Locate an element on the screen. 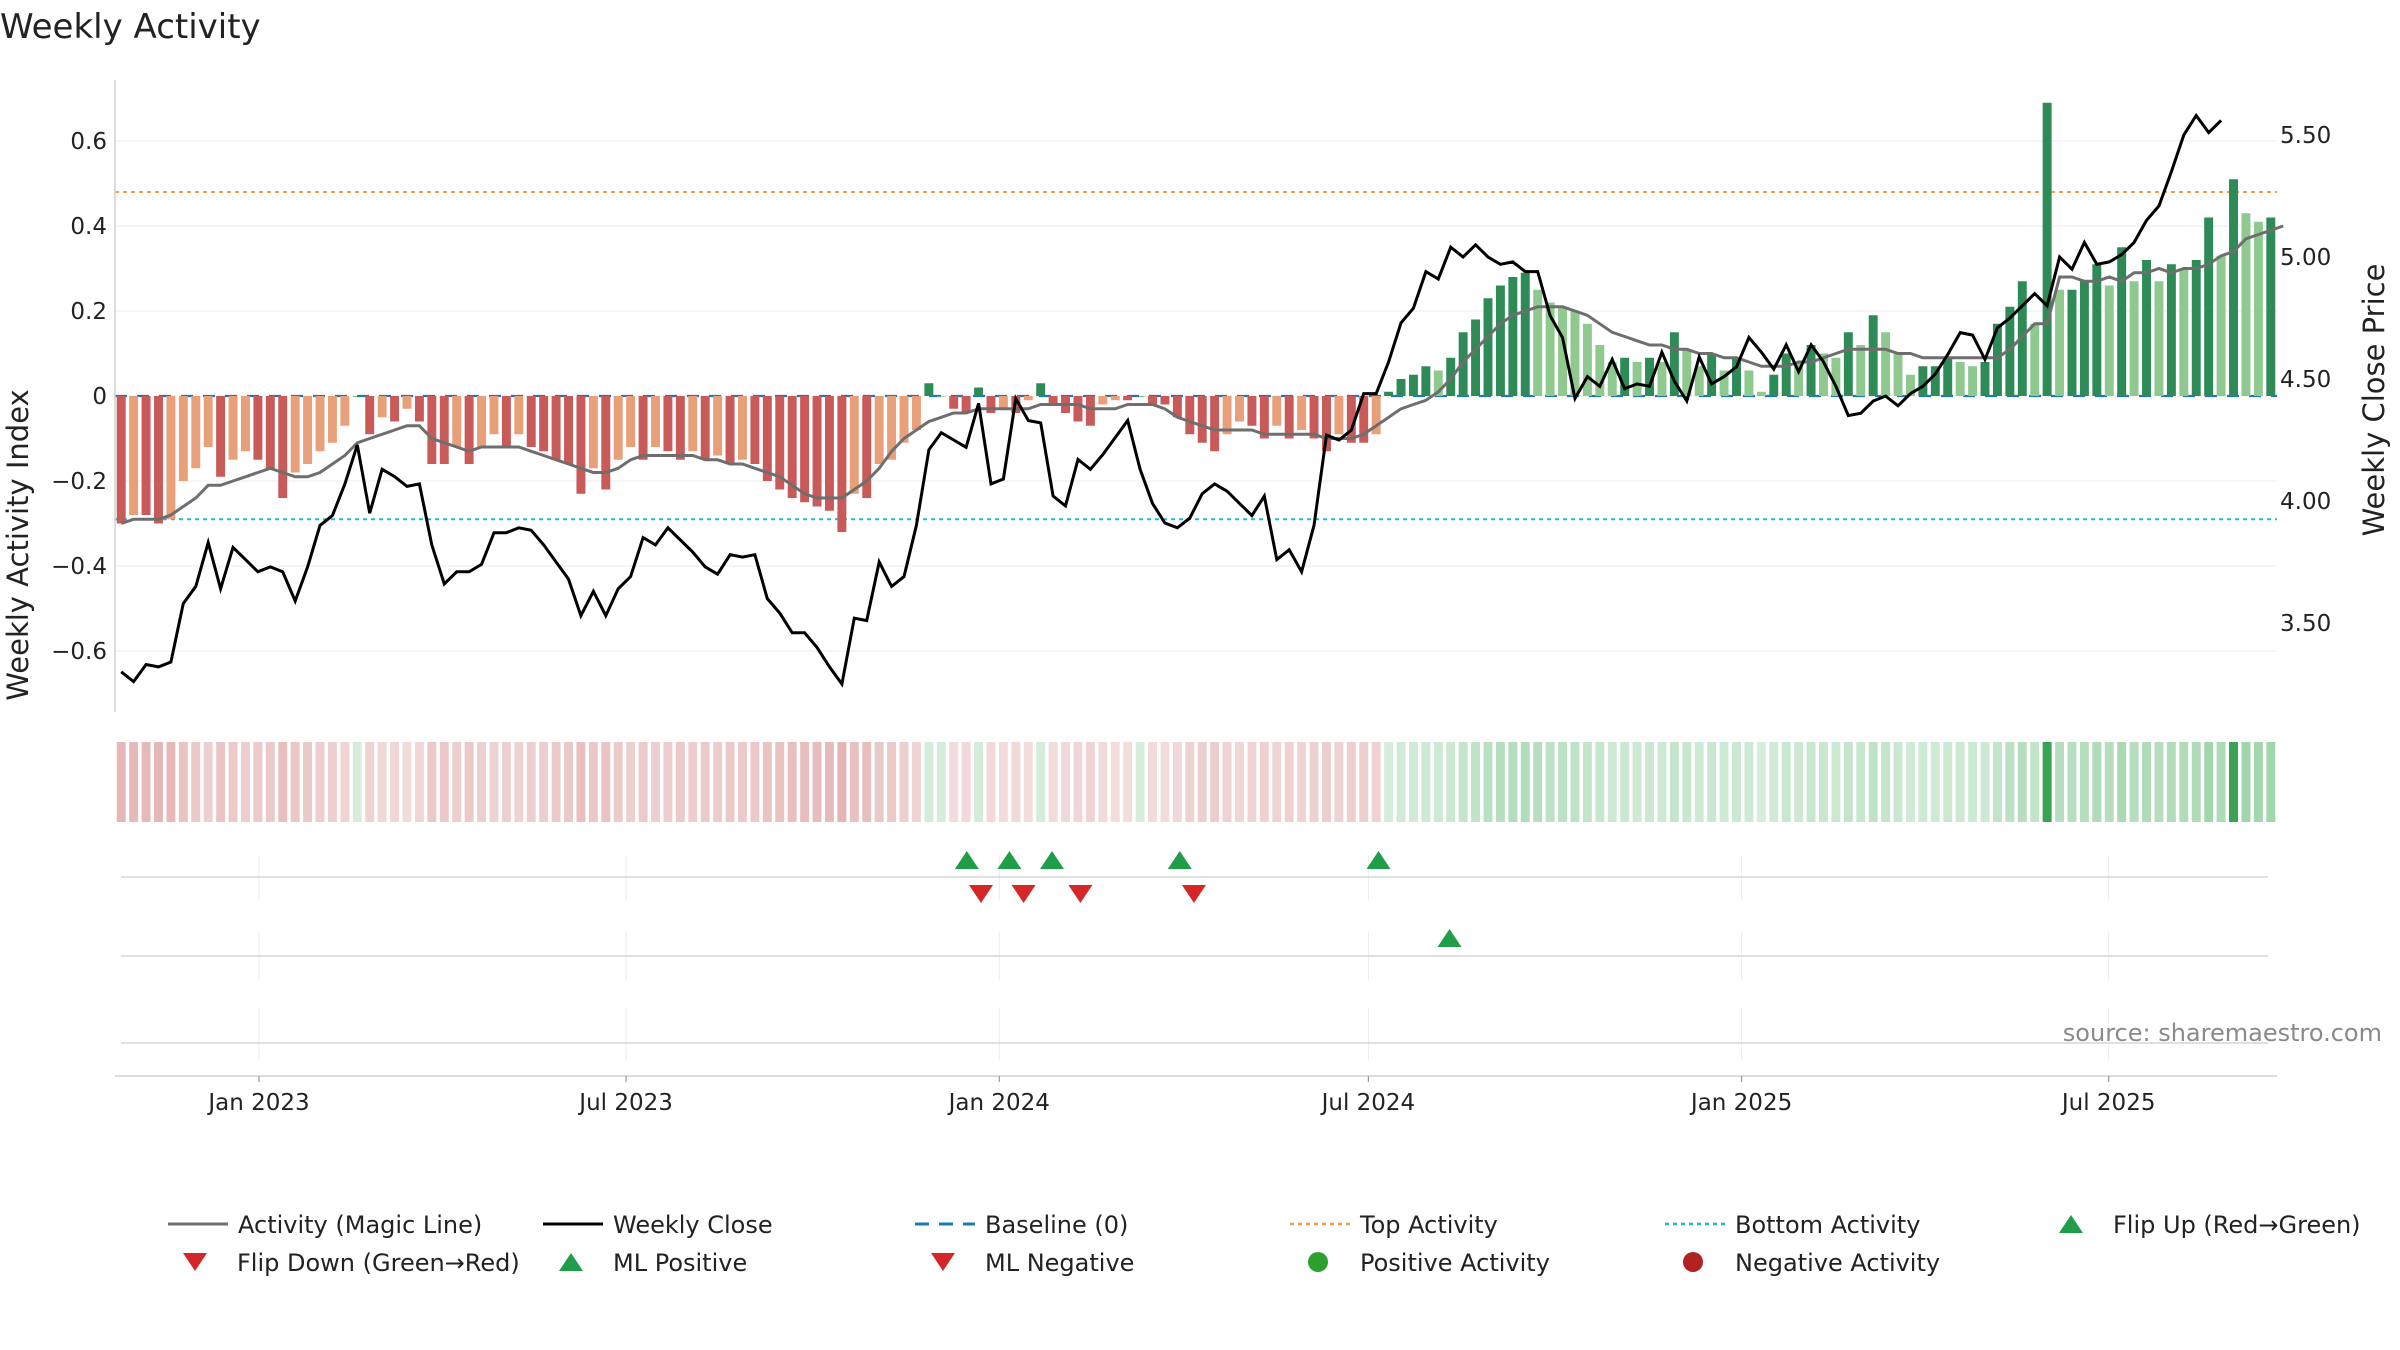 Image resolution: width=2400 pixels, height=1350 pixels. y2-tick-label: 4.00 is located at coordinates (2305, 502).